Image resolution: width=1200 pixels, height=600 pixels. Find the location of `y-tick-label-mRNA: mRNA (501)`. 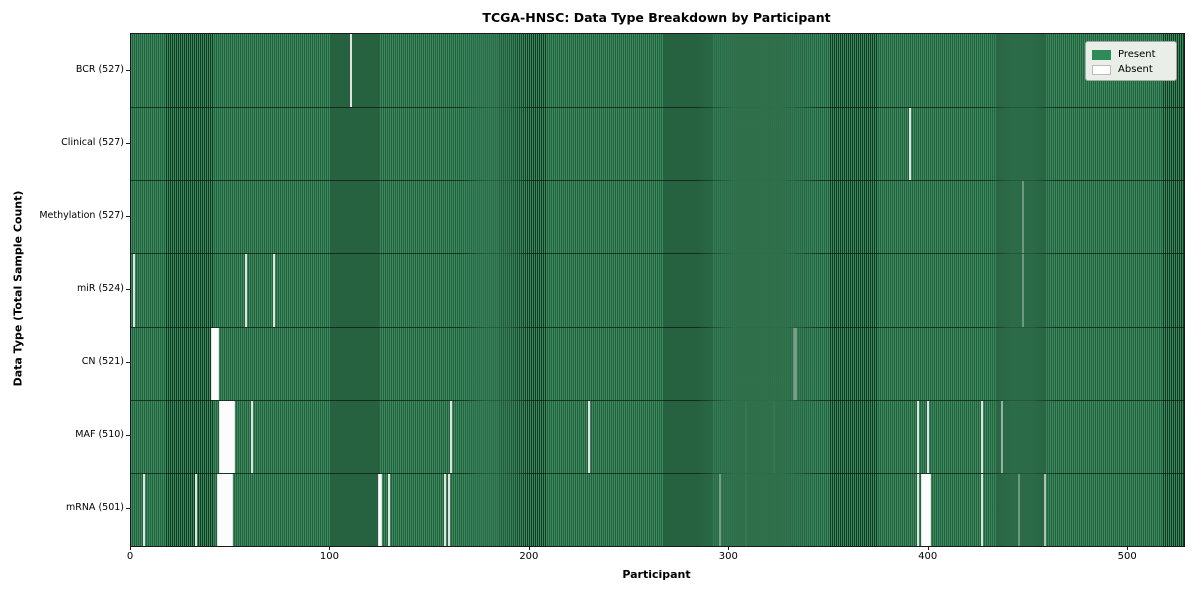

y-tick-label-mRNA: mRNA (501) is located at coordinates (94, 508).